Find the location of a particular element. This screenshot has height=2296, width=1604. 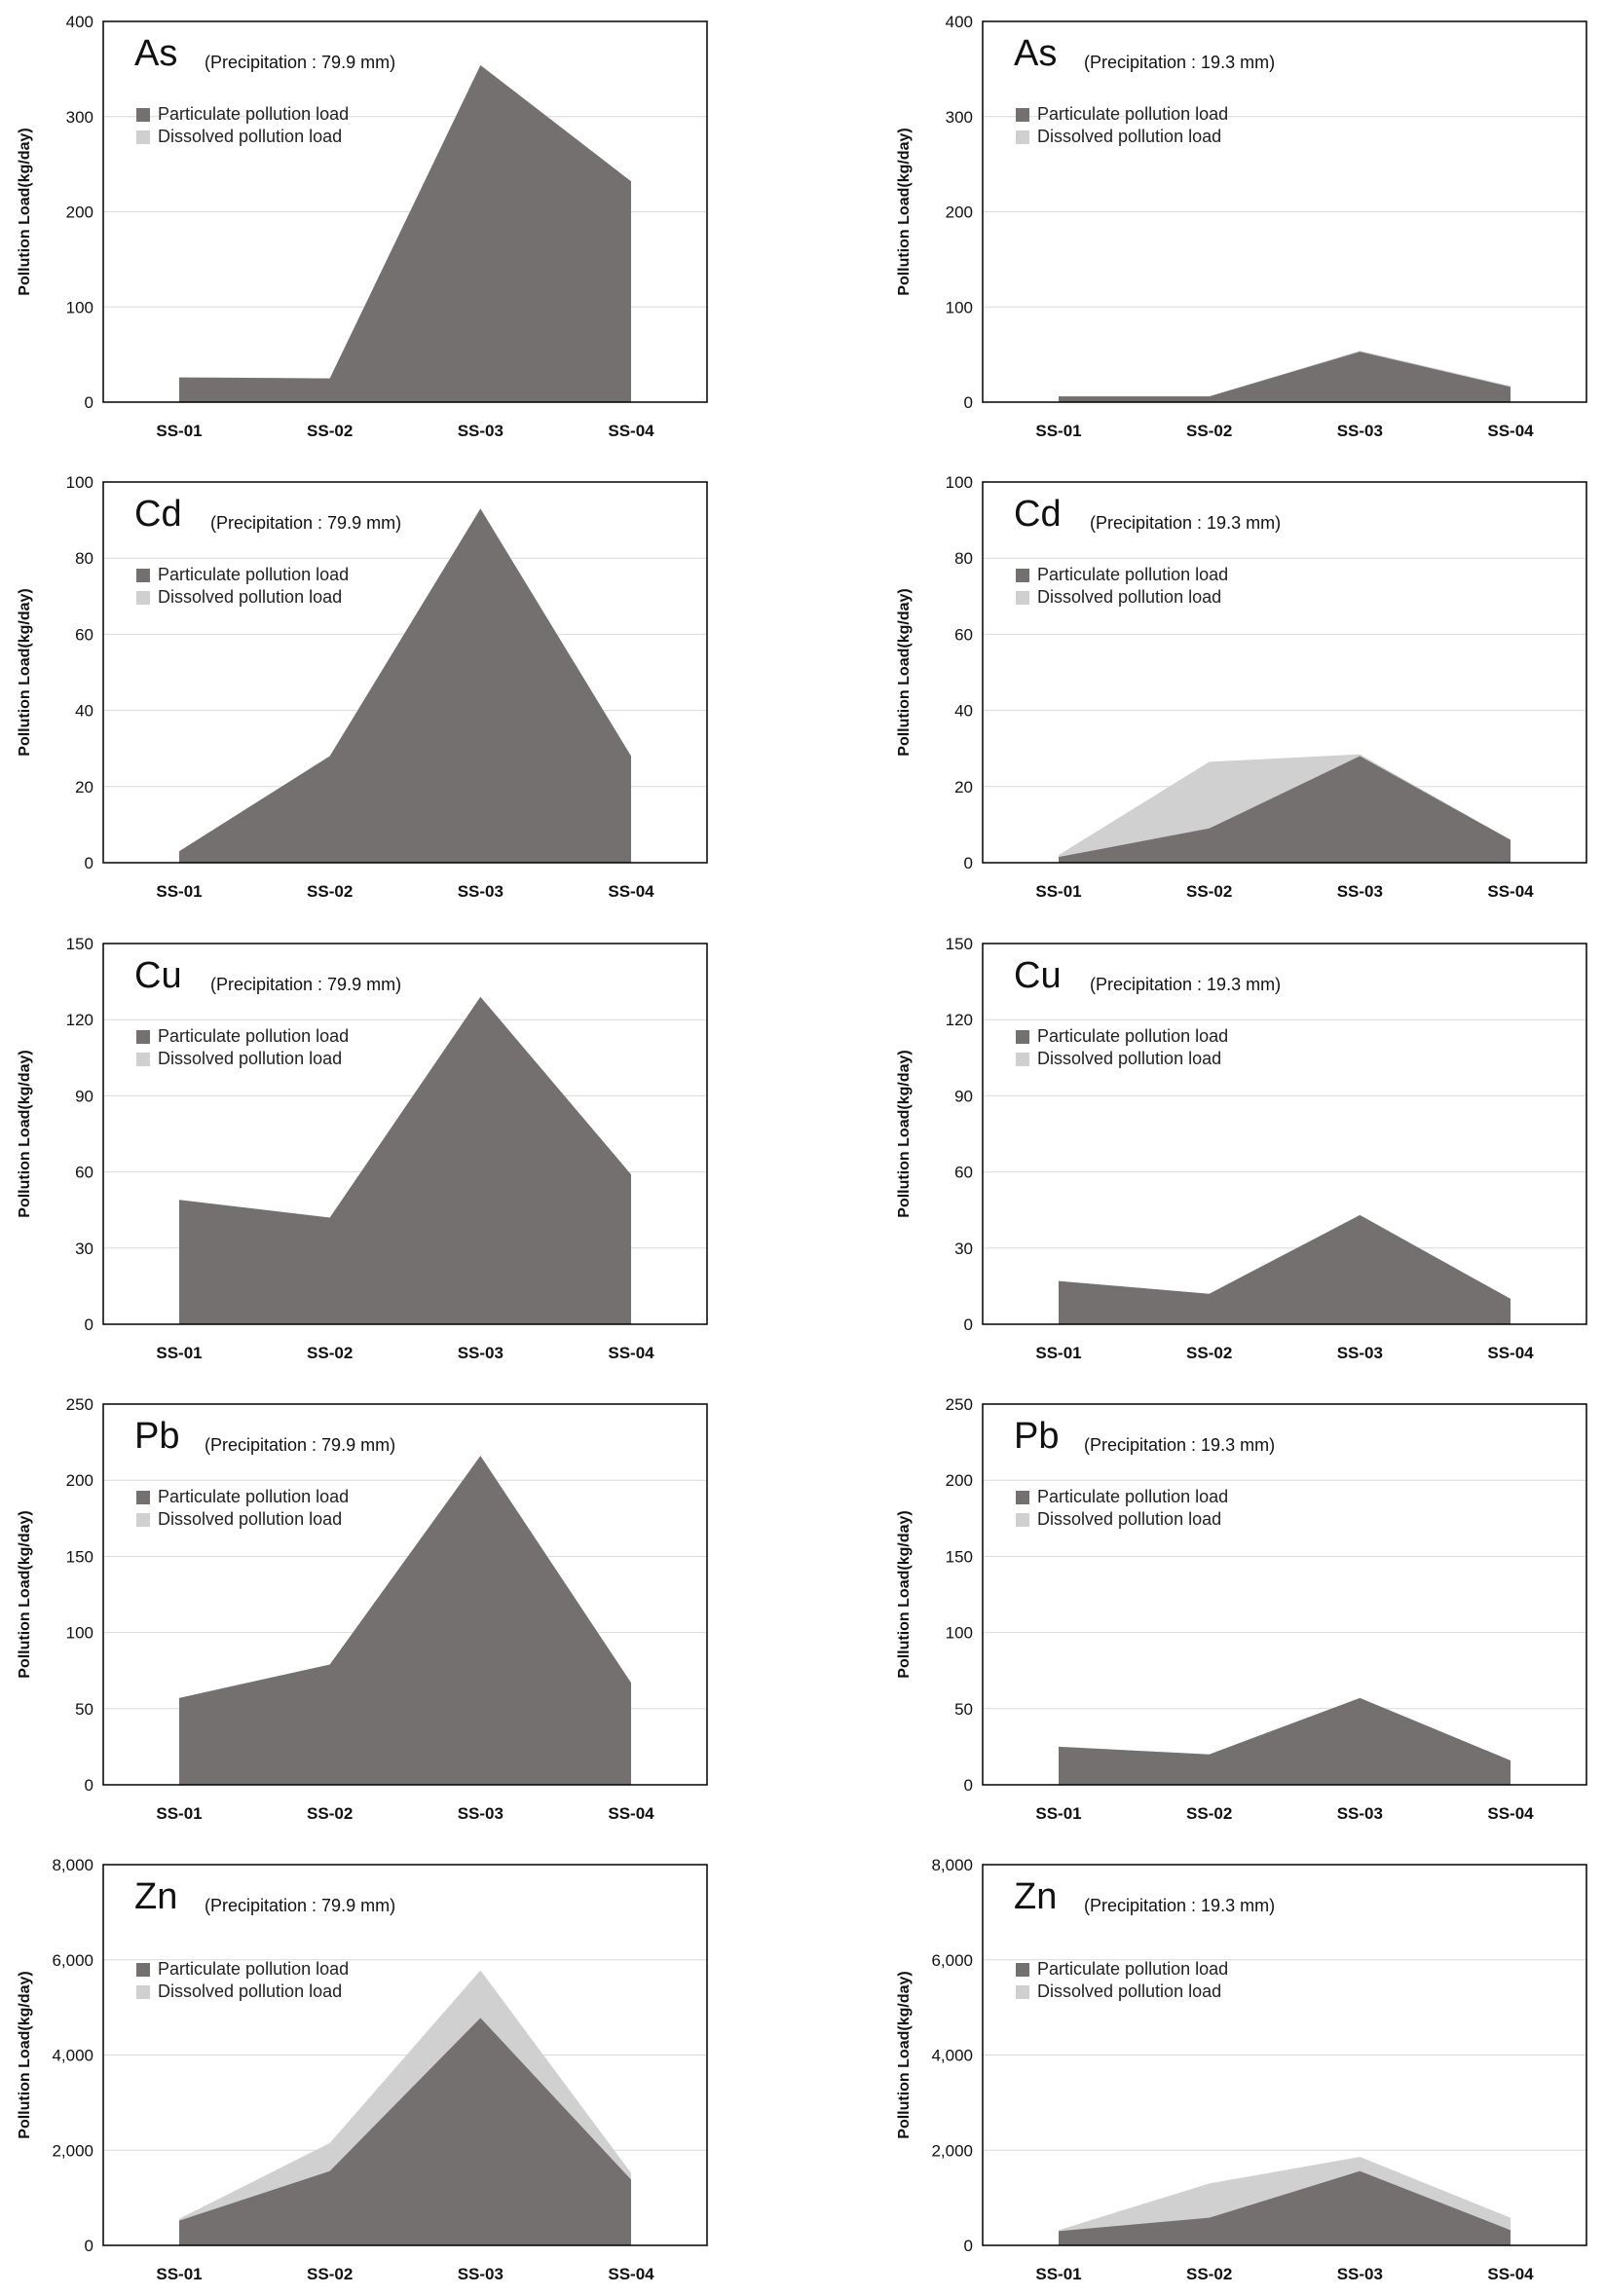

y-tick-label: 2,000 is located at coordinates (72, 2151).